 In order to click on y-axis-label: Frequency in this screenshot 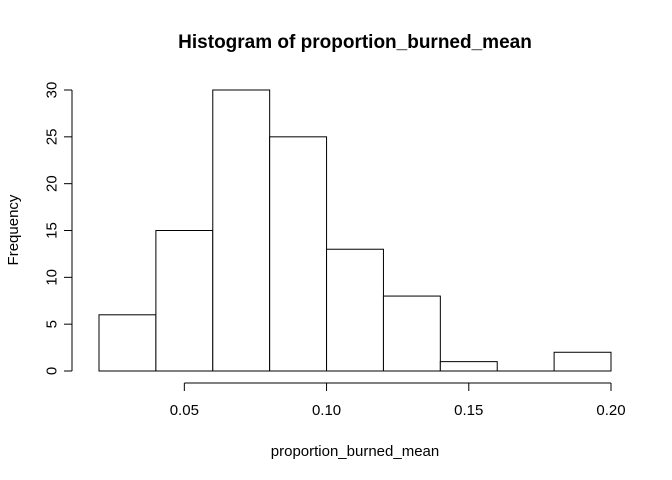, I will do `click(13, 229)`.